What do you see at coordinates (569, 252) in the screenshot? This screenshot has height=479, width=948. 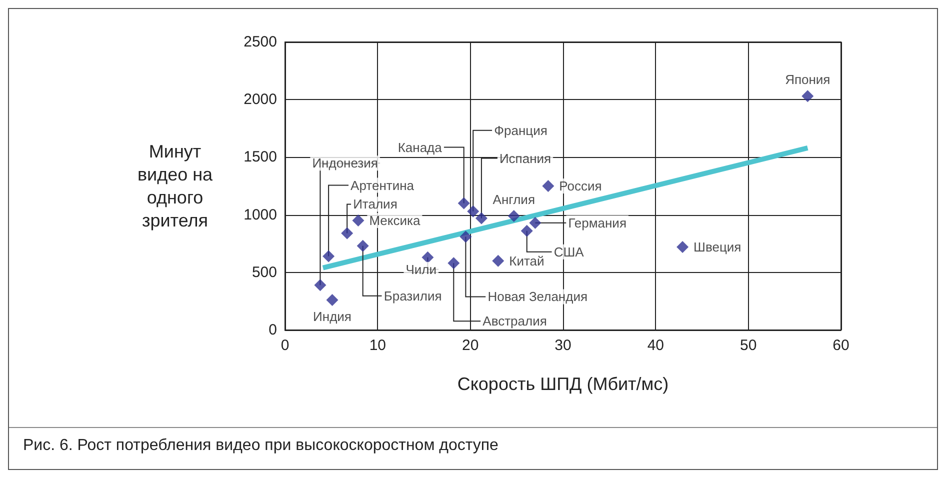 I see `annotation: США` at bounding box center [569, 252].